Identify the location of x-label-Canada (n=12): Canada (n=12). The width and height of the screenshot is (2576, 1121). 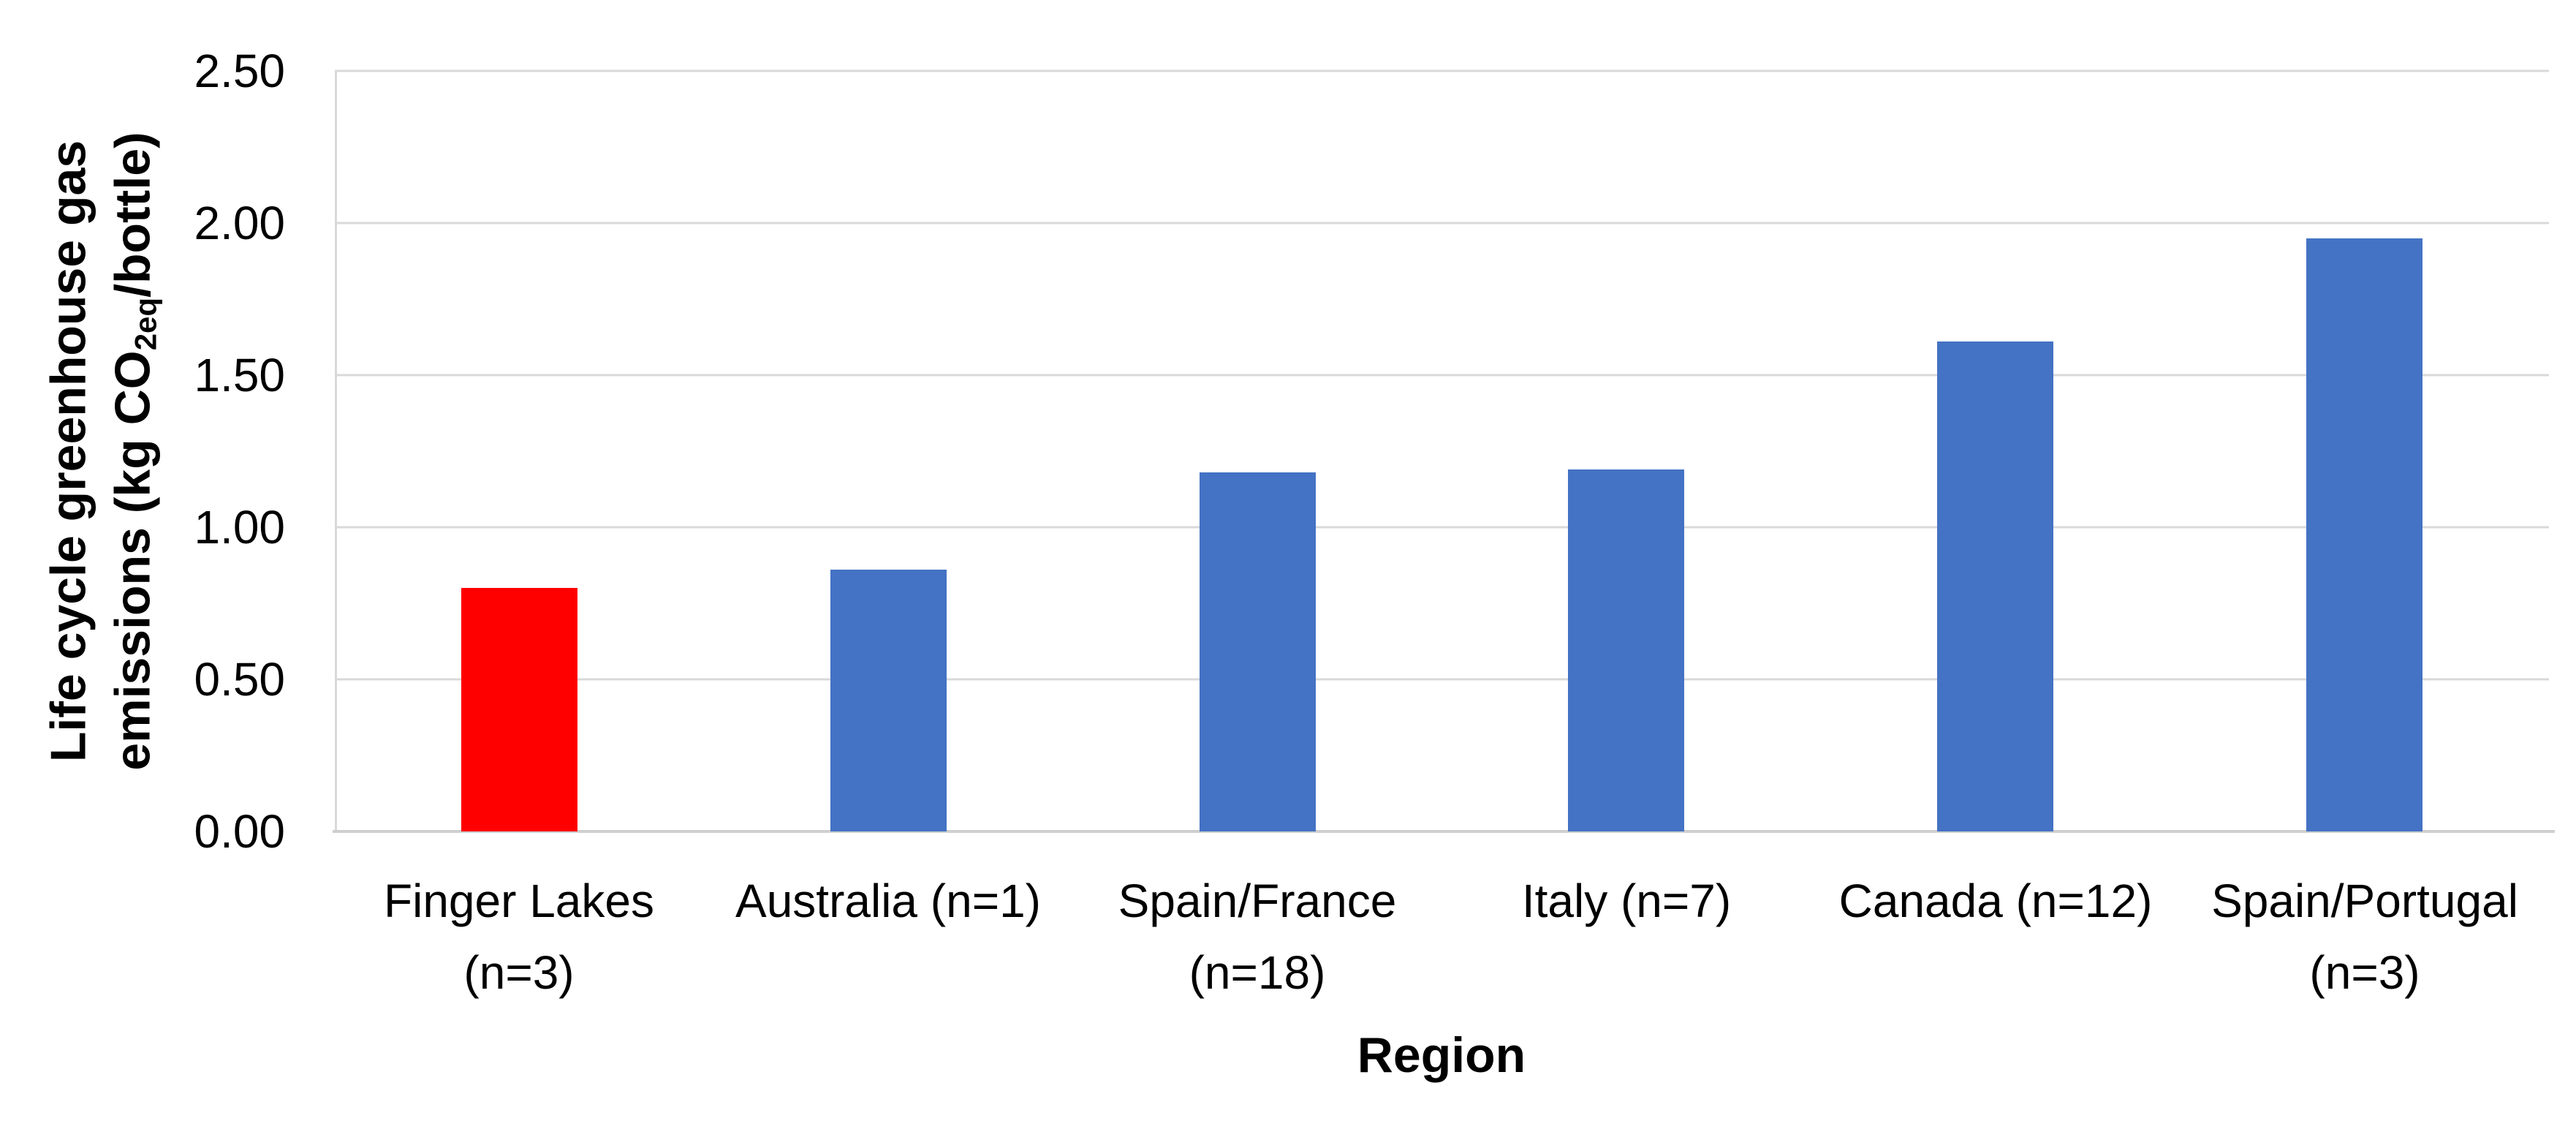
(1995, 901).